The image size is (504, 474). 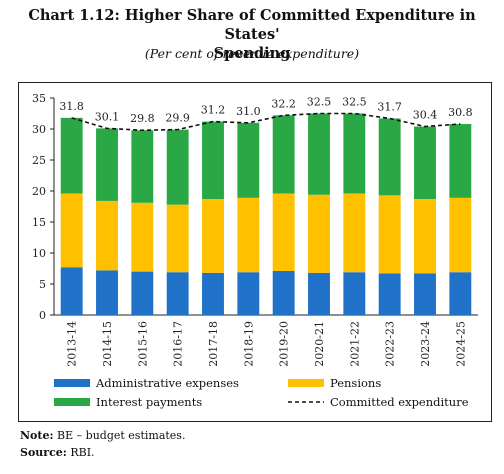 I want to click on x-tick-label: 2023-24, so click(x=425, y=344).